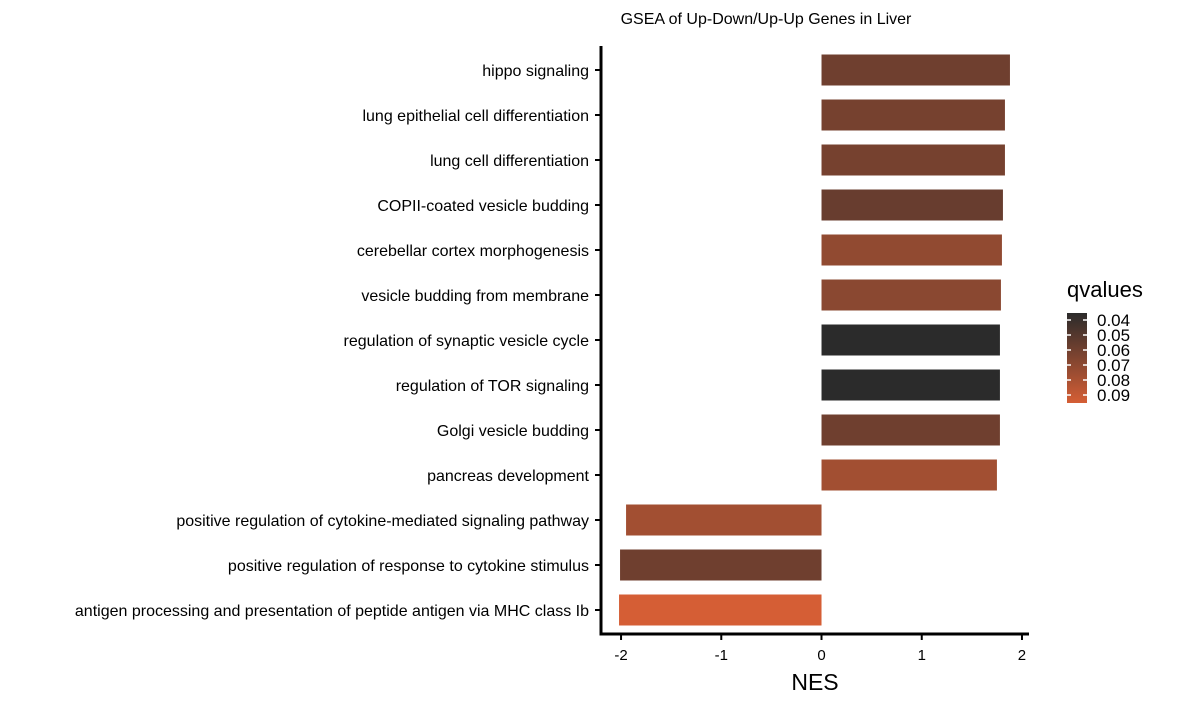 This screenshot has width=1181, height=708. What do you see at coordinates (922, 655) in the screenshot?
I see `x-tick-label: 1` at bounding box center [922, 655].